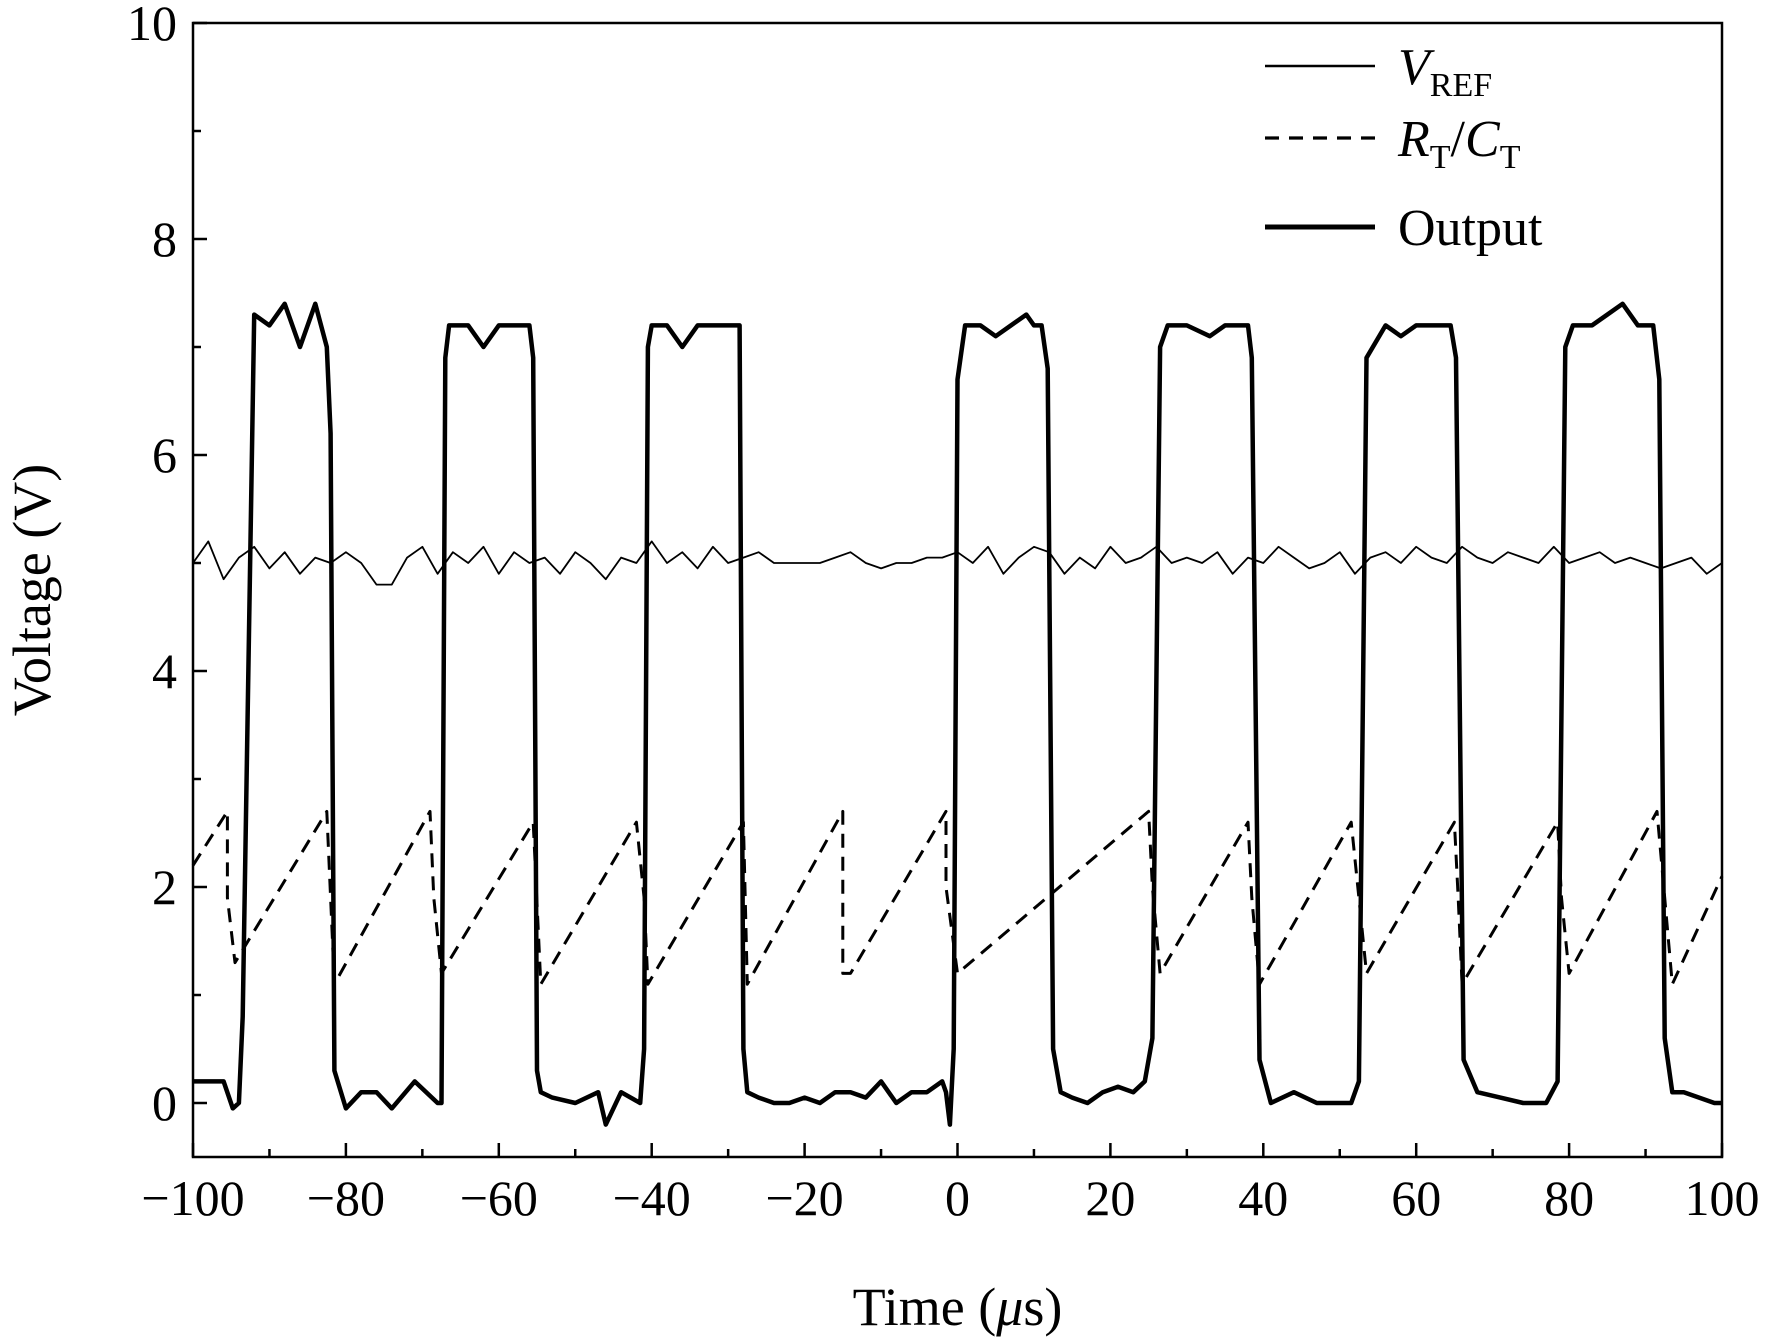 This screenshot has height=1342, width=1772. What do you see at coordinates (499, 1198) in the screenshot?
I see `x-tick-label: −60` at bounding box center [499, 1198].